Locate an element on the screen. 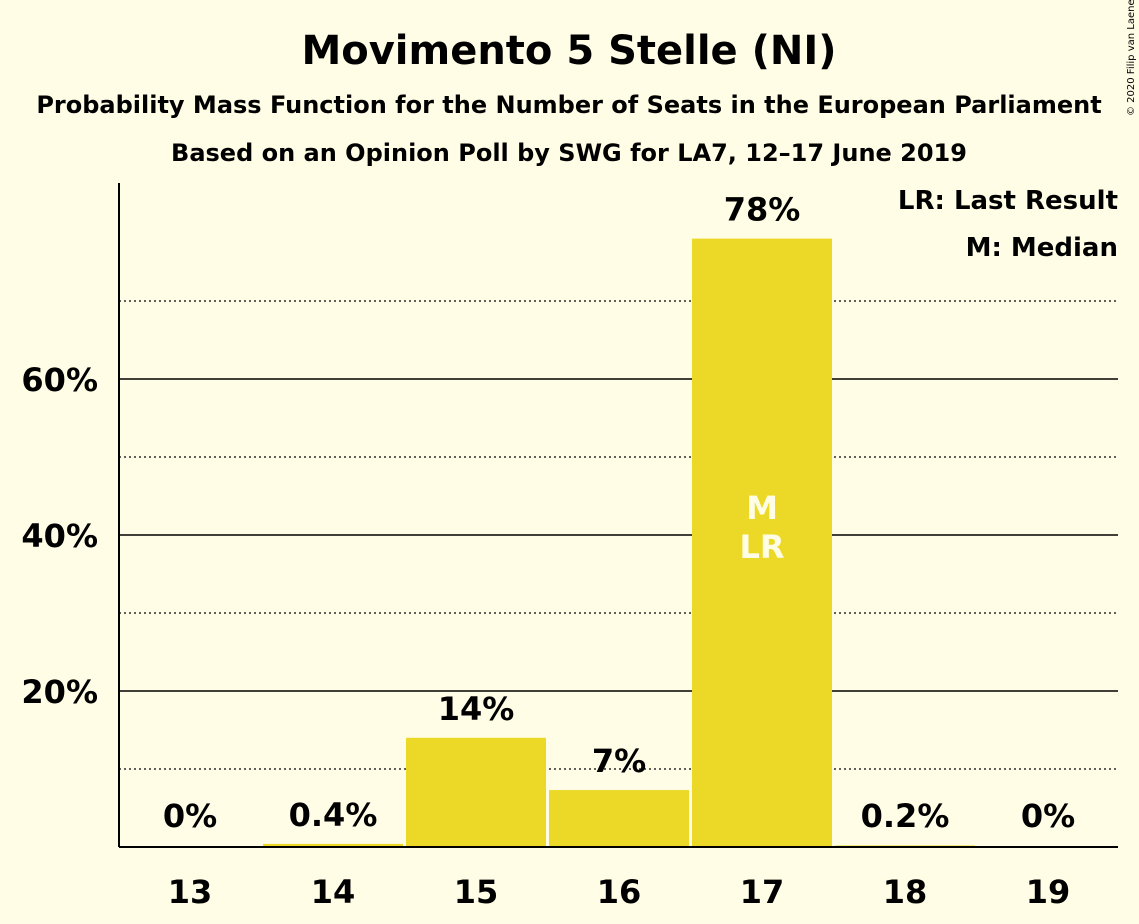 Image resolution: width=1139 pixels, height=924 pixels. data-label-18: 0.2% is located at coordinates (905, 816).